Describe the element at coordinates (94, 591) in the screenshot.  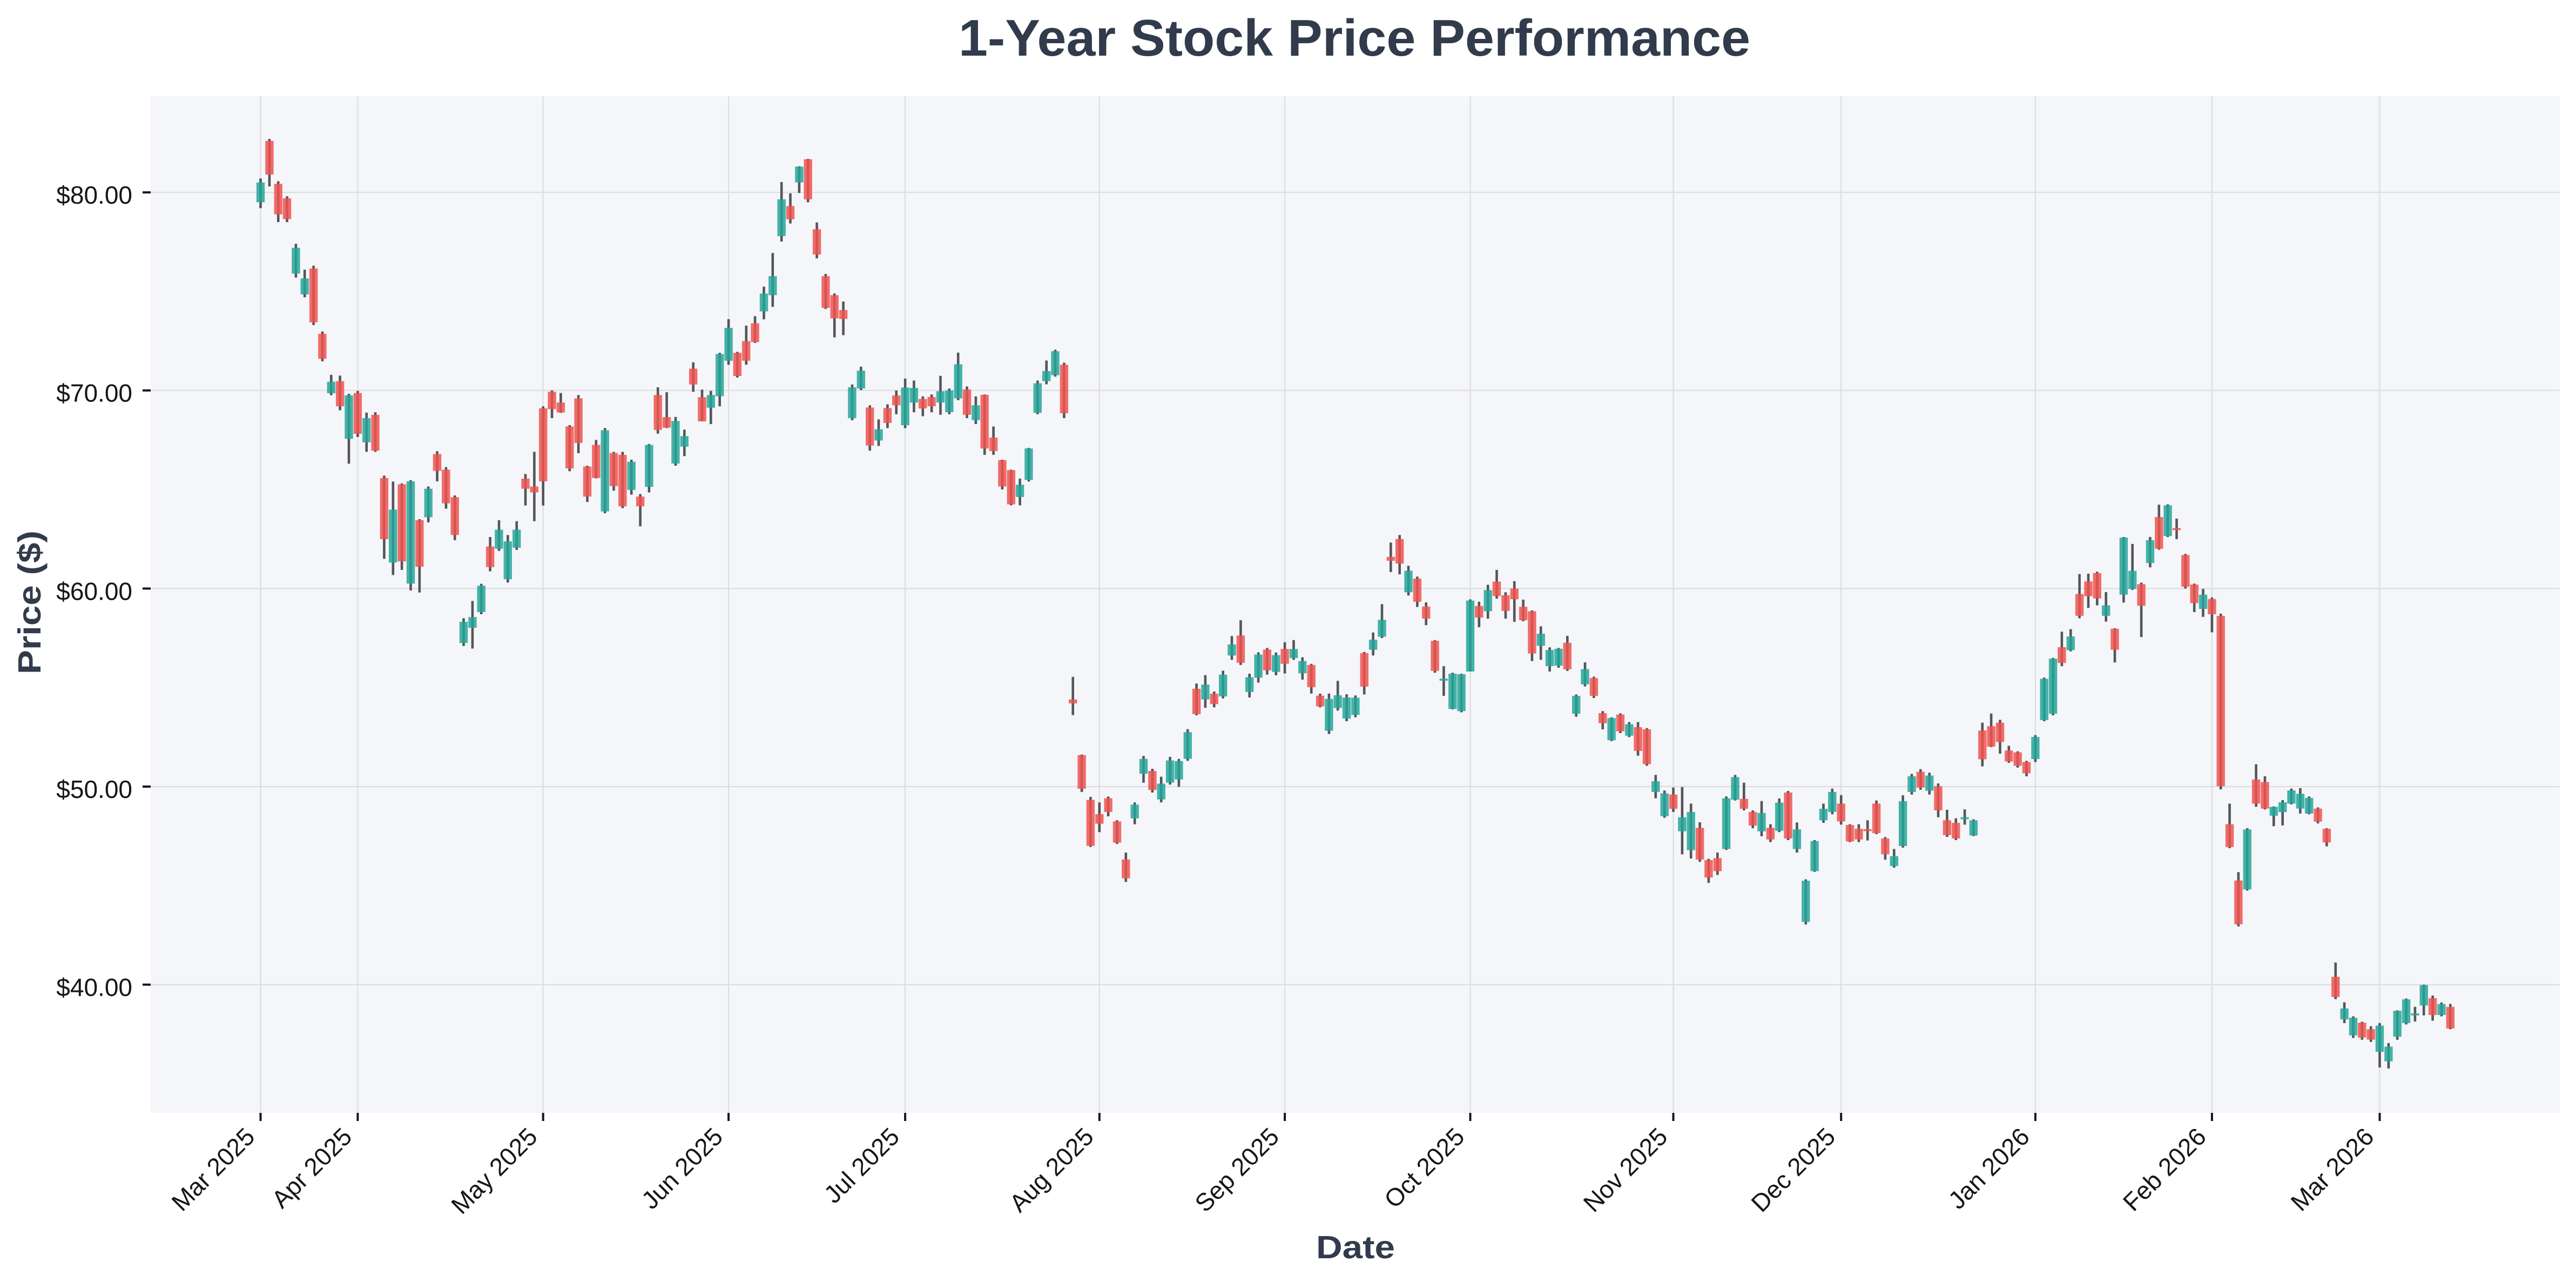
I see `svg-text: $60.00` at that location.